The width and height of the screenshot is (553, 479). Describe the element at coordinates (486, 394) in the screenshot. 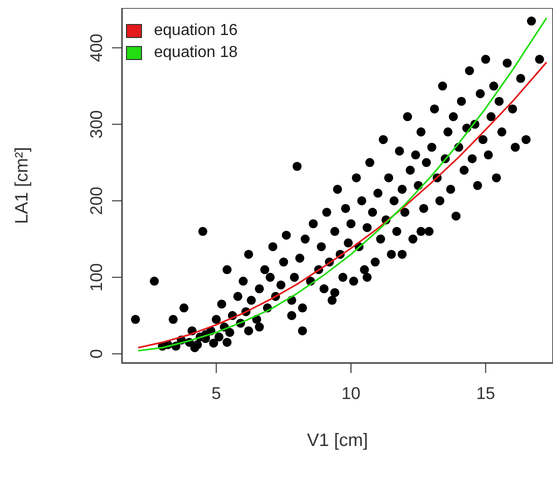

I see `x-tick-label: 15` at that location.